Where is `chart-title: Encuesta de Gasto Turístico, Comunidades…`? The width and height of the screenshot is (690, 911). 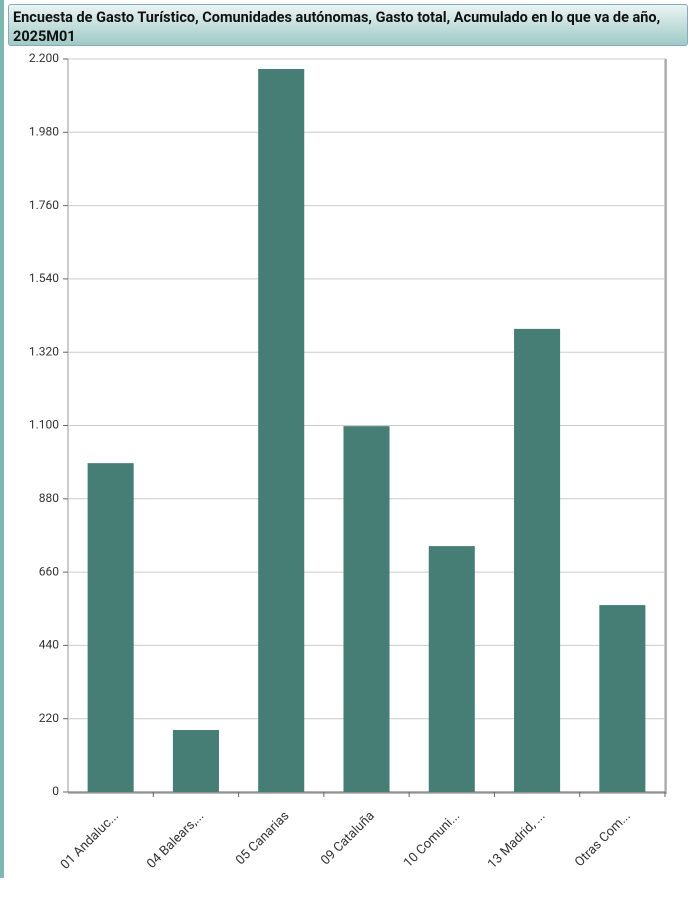
chart-title: Encuesta de Gasto Turístico, Comunidades… is located at coordinates (348, 25).